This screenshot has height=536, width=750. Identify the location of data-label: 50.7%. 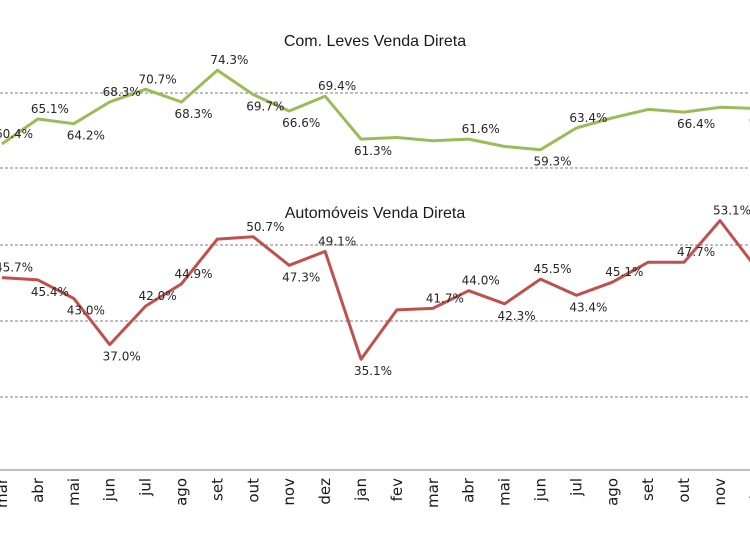
(265, 227).